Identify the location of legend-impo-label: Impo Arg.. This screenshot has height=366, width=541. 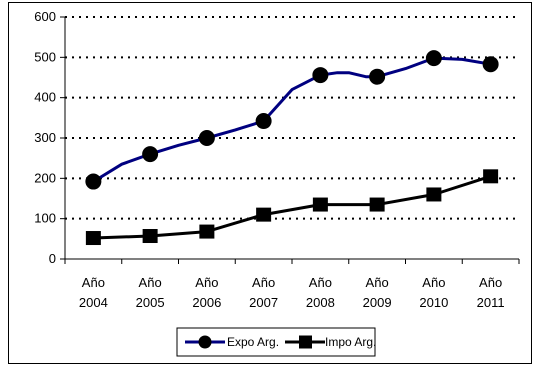
(350, 342).